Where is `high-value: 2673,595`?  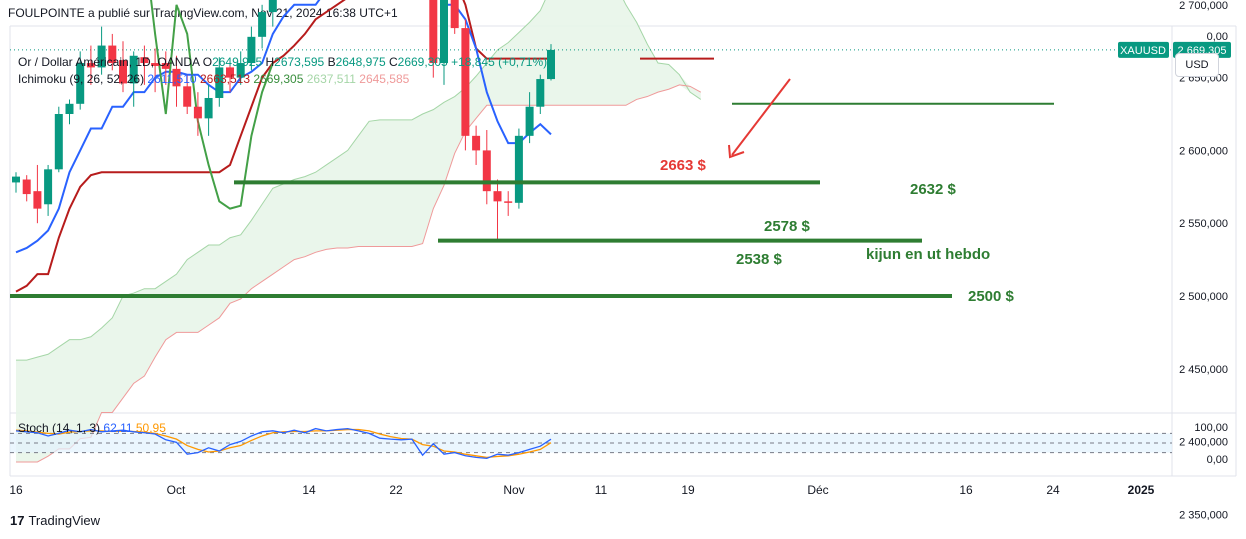
high-value: 2673,595 is located at coordinates (299, 62).